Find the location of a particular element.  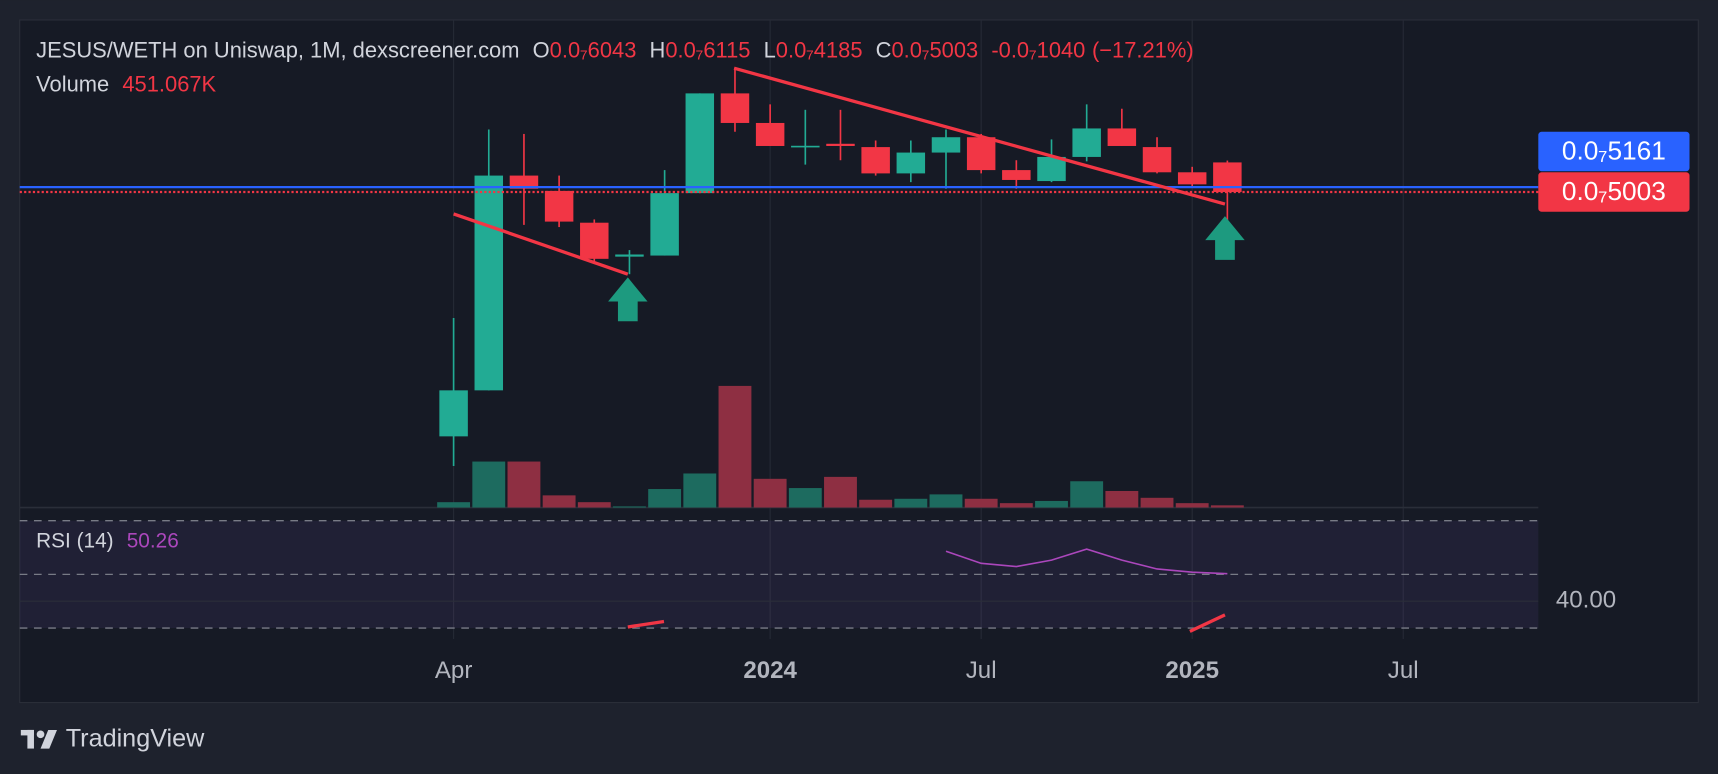

volume-value: 451.067K is located at coordinates (169, 83).